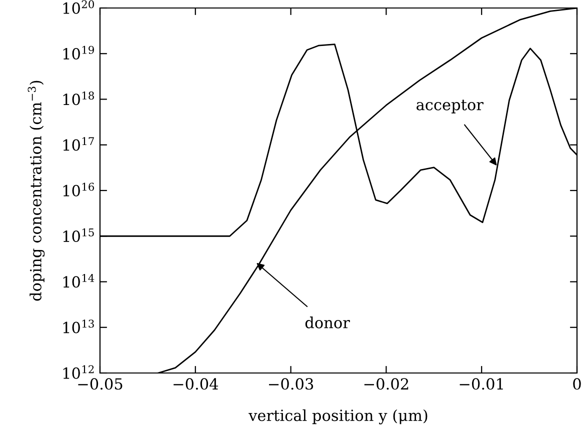 Image resolution: width=582 pixels, height=427 pixels. I want to click on y-tick-label: 10$^{13}$, so click(78, 327).